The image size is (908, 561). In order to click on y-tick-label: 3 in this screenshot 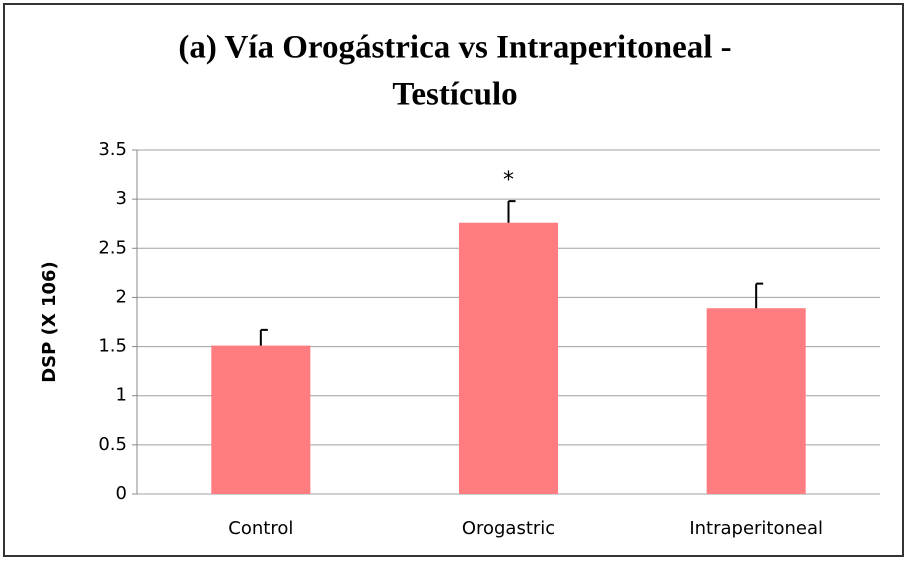, I will do `click(121, 198)`.